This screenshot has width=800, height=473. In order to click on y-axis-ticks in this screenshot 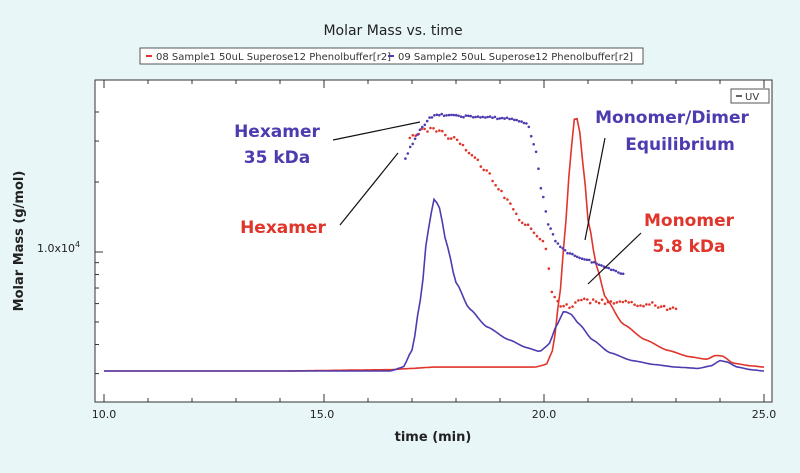, I will do `click(99, 243)`.